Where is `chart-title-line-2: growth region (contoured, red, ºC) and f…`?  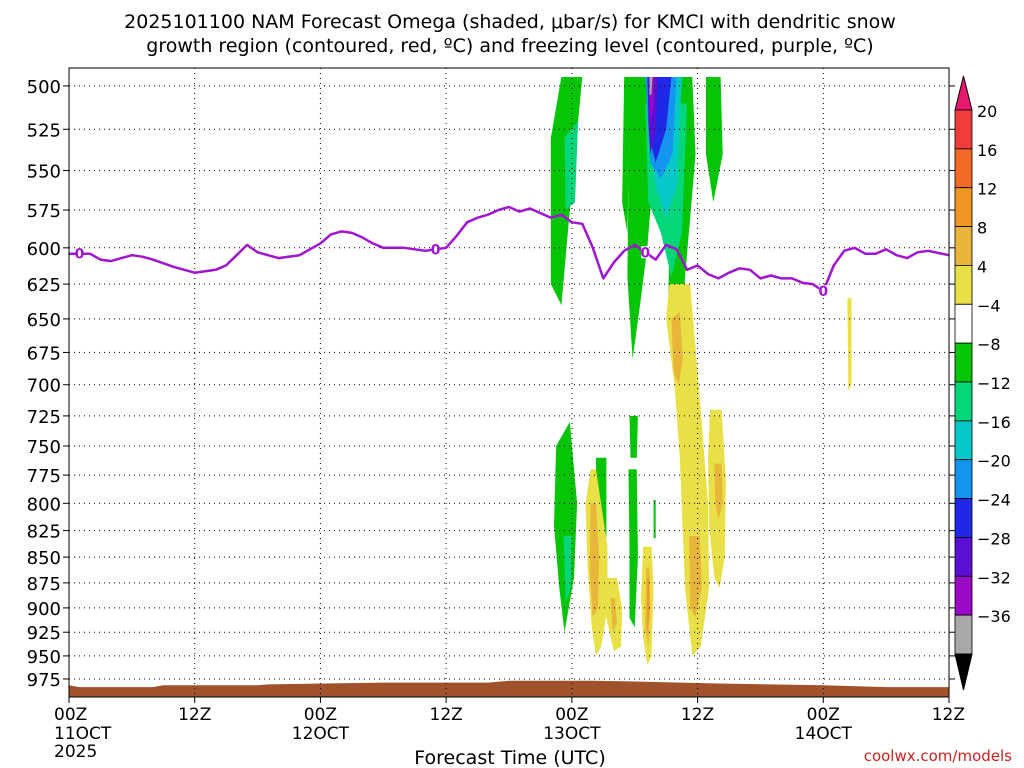 chart-title-line-2: growth region (contoured, red, ºC) and f… is located at coordinates (509, 46).